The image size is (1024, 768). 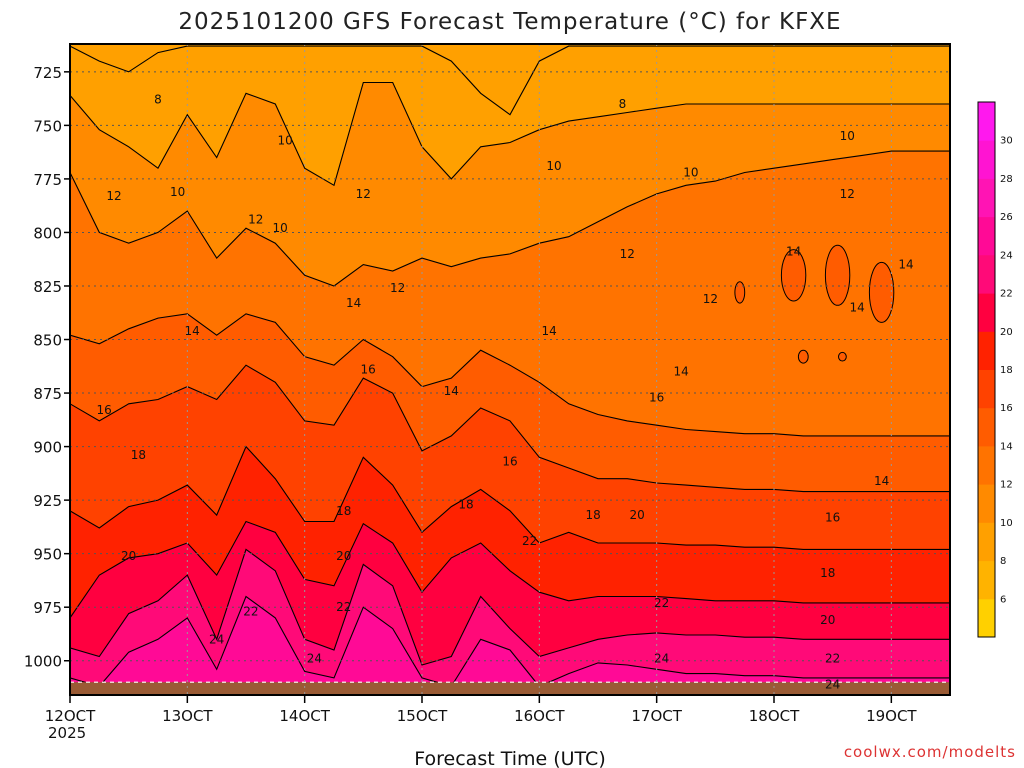 I want to click on colorbar-frame, so click(x=986, y=369).